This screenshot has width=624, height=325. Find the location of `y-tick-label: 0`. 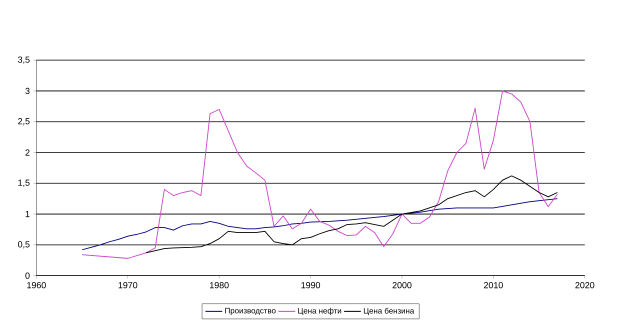

y-tick-label: 0 is located at coordinates (27, 275).